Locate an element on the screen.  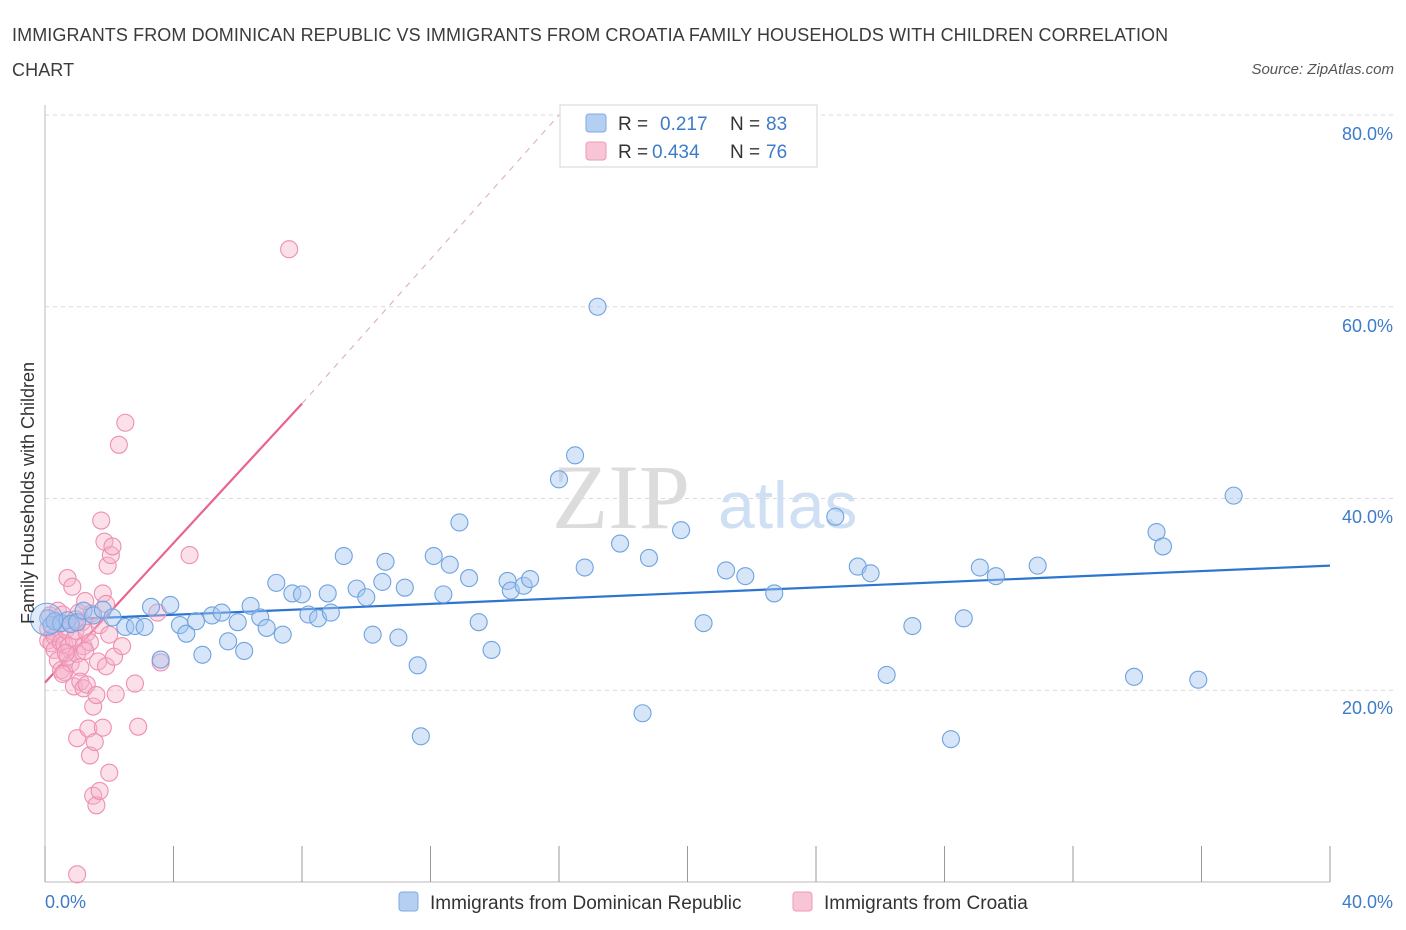
y-axis-label: Family Households with Children is located at coordinates (28, 493).